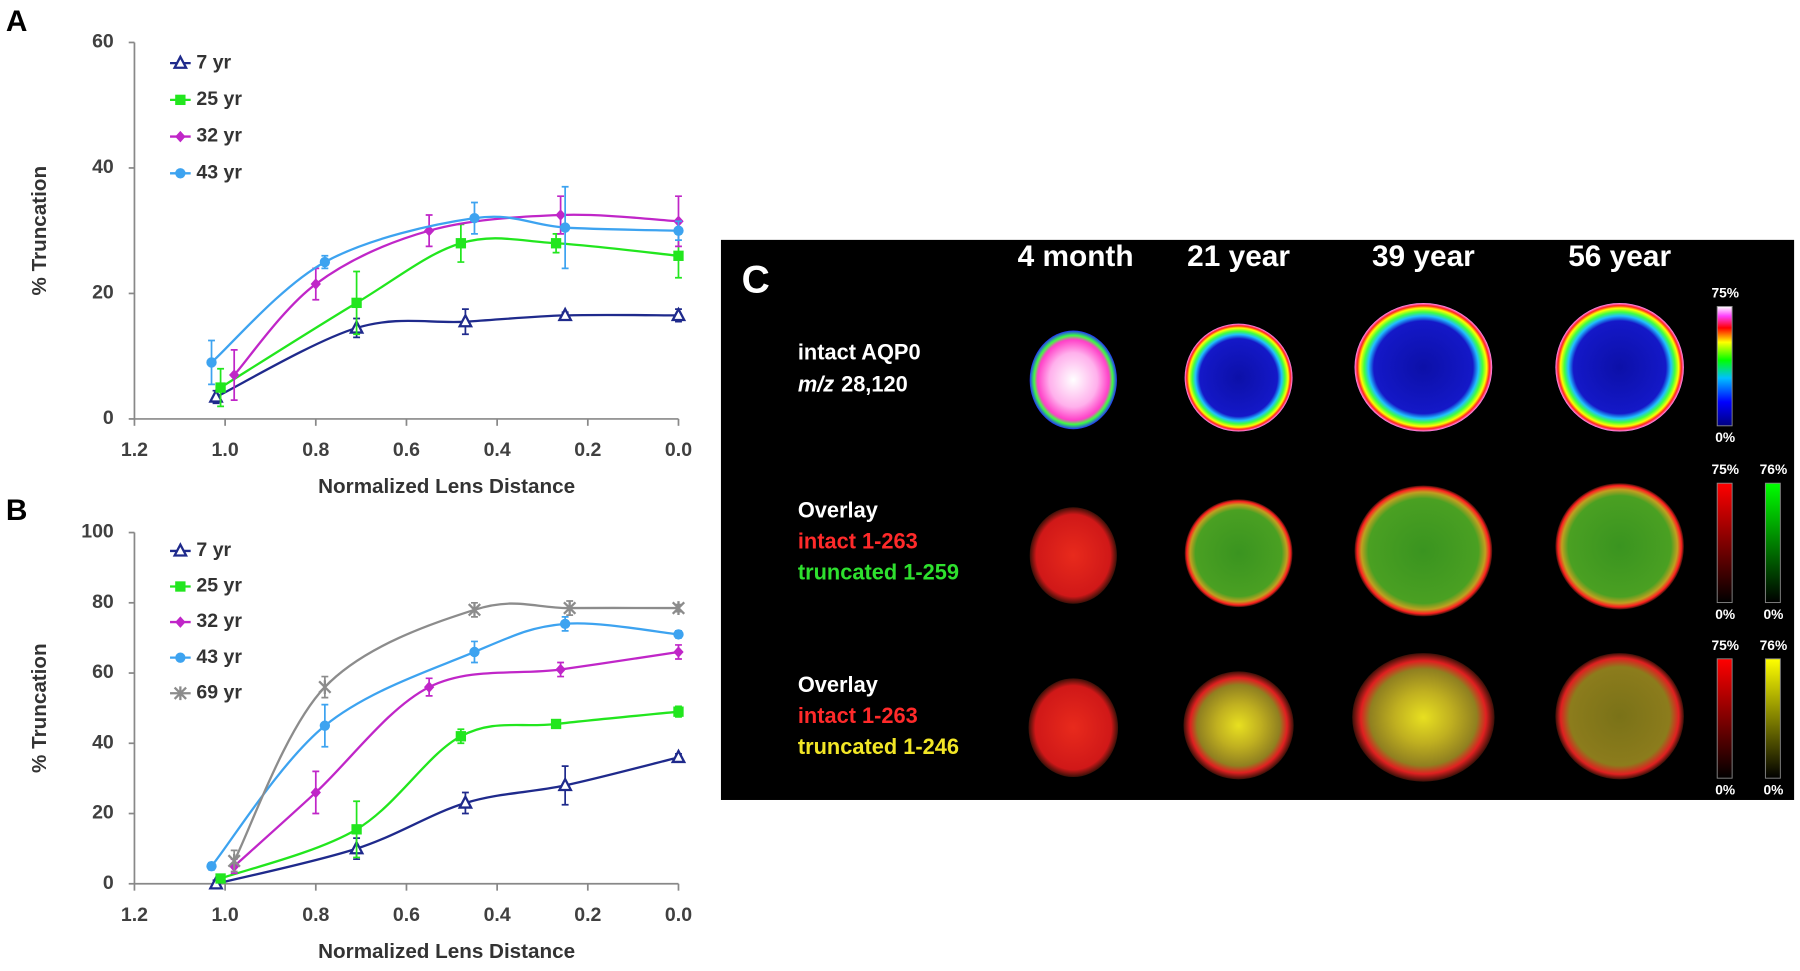 This screenshot has width=1800, height=971. I want to click on panel-label: C, so click(756, 280).